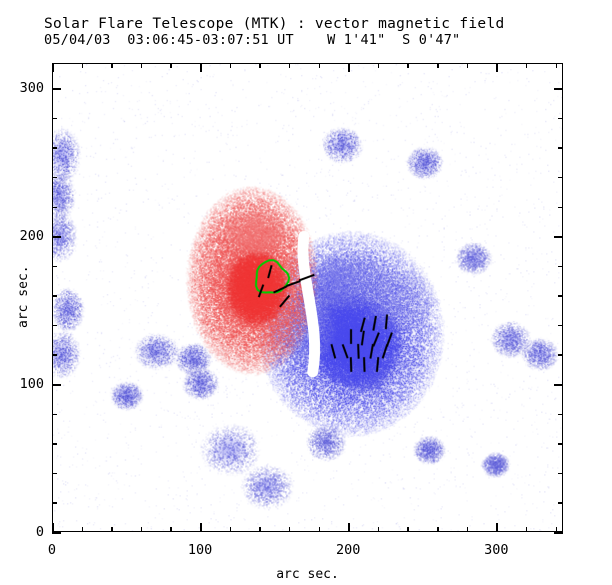  What do you see at coordinates (31, 236) in the screenshot?
I see `y-tick-label: 200` at bounding box center [31, 236].